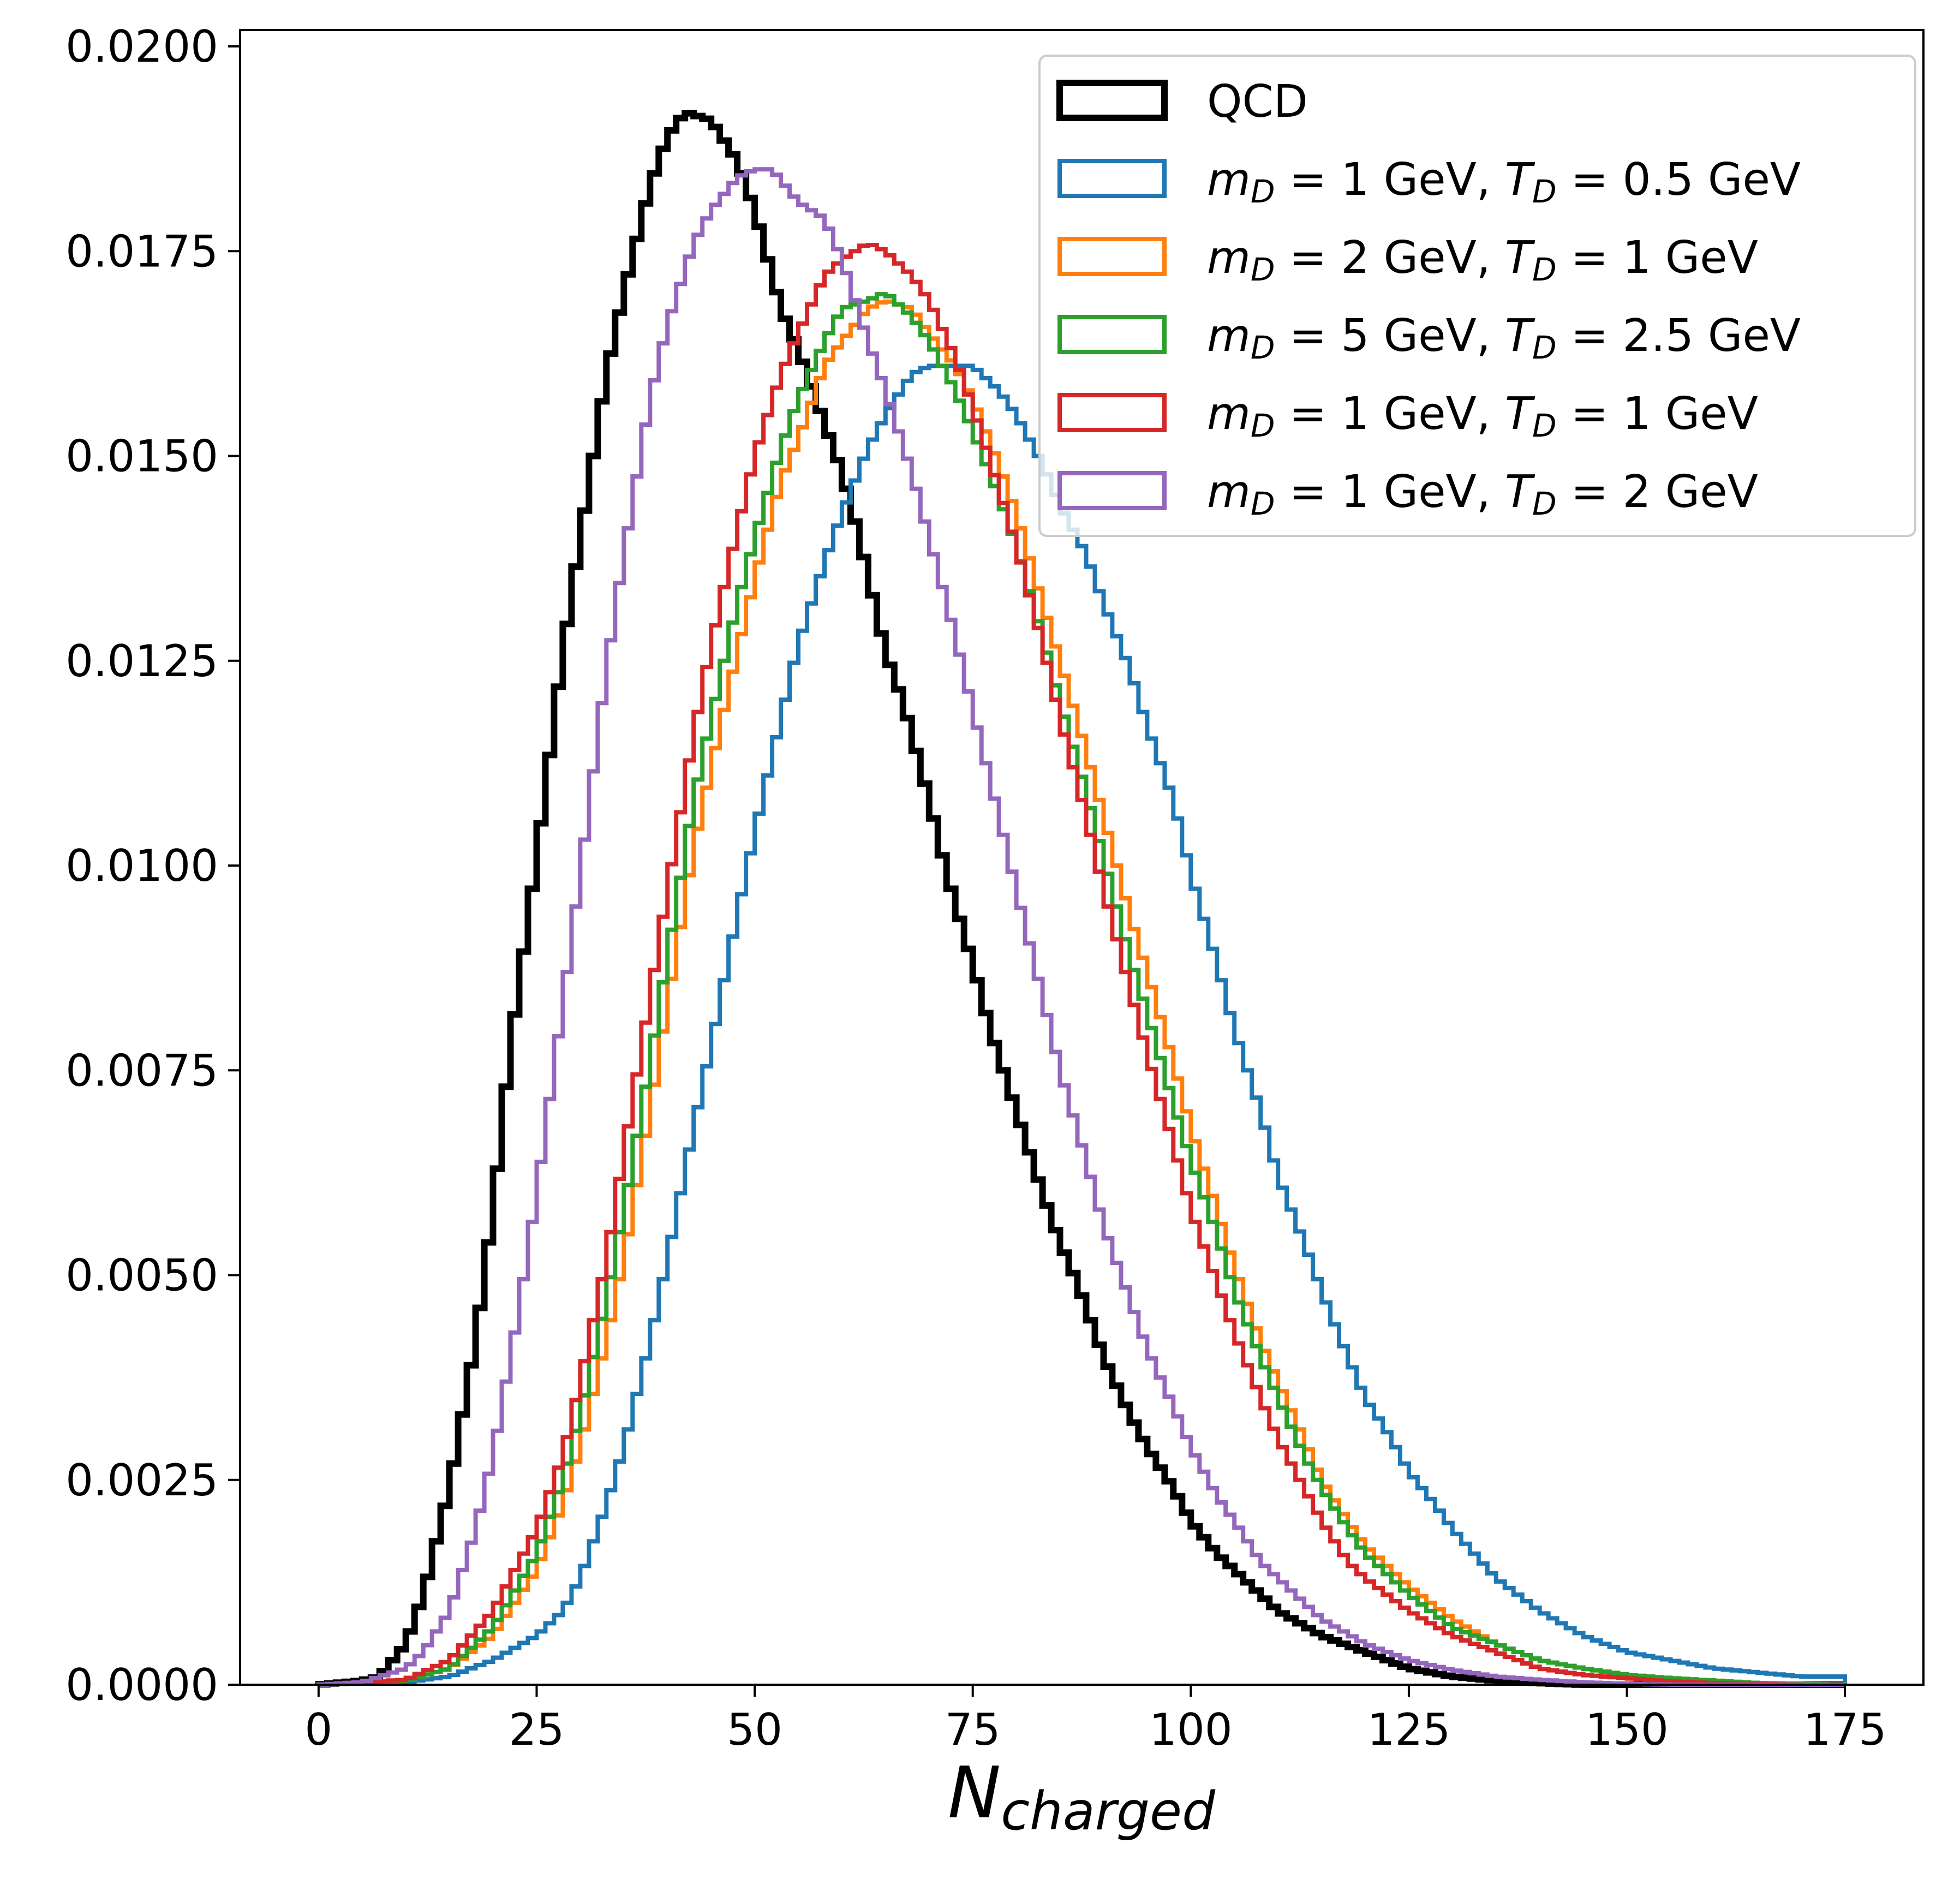  Describe the element at coordinates (141, 661) in the screenshot. I see `y-tick-label-5: 0.0125` at that location.